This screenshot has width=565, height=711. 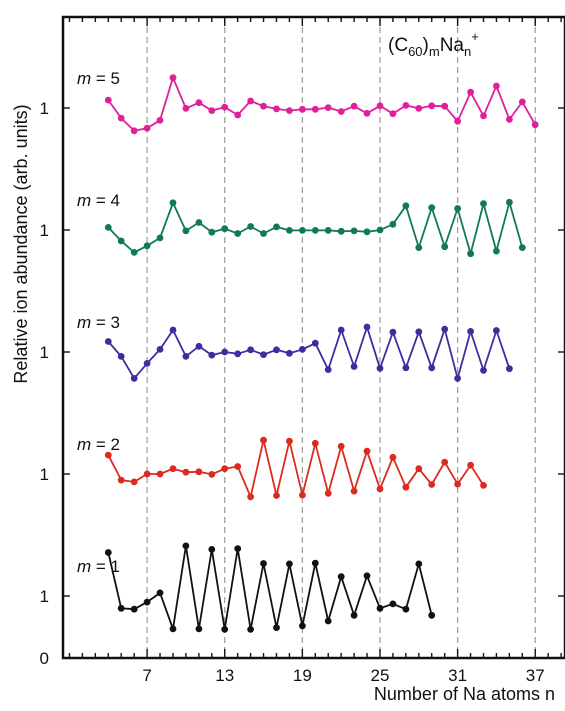 I want to click on data-point-m5-n13, so click(x=225, y=107).